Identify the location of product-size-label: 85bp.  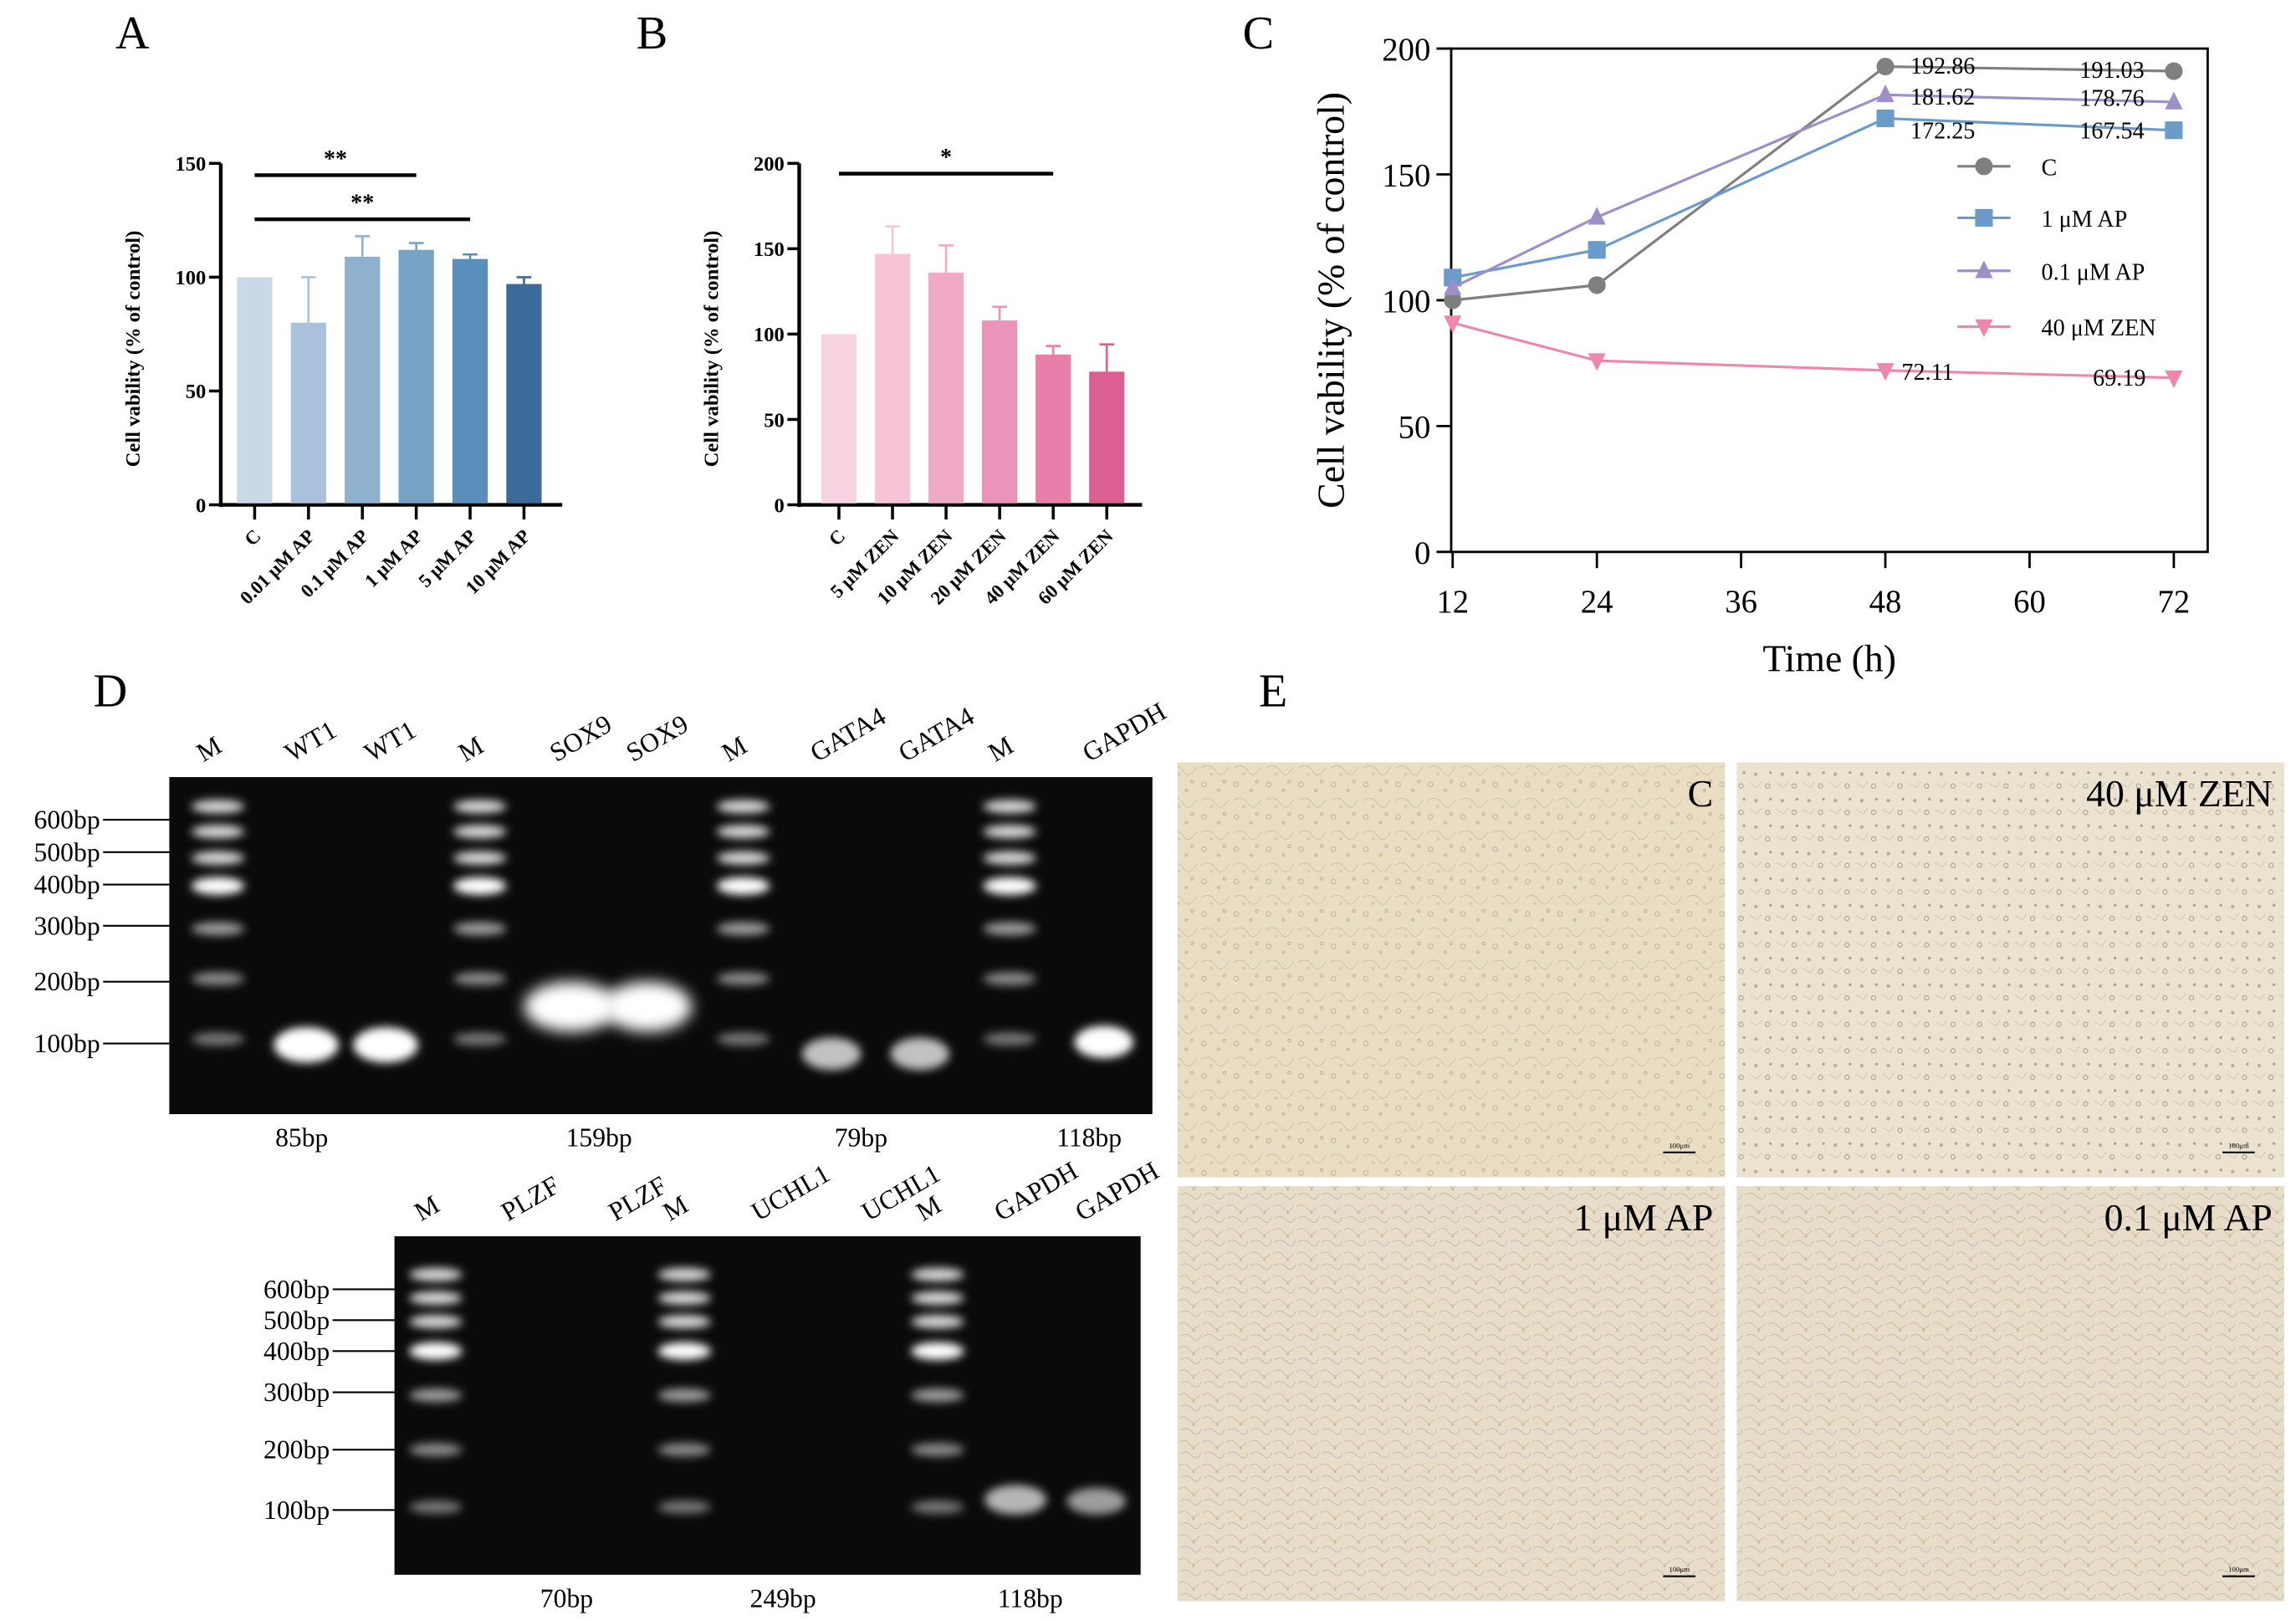
(301, 1138).